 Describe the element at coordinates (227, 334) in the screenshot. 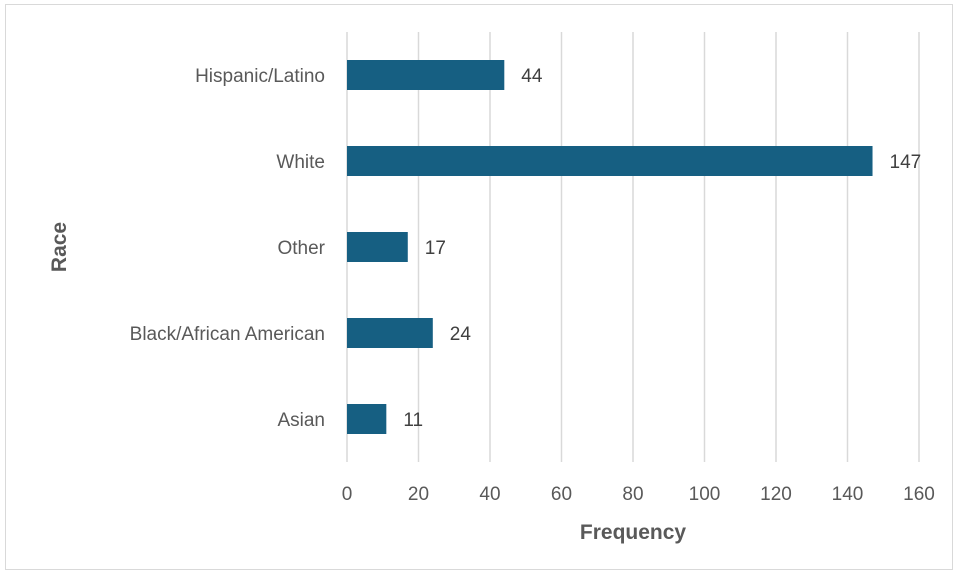

I see `category-label: Black/African American` at that location.